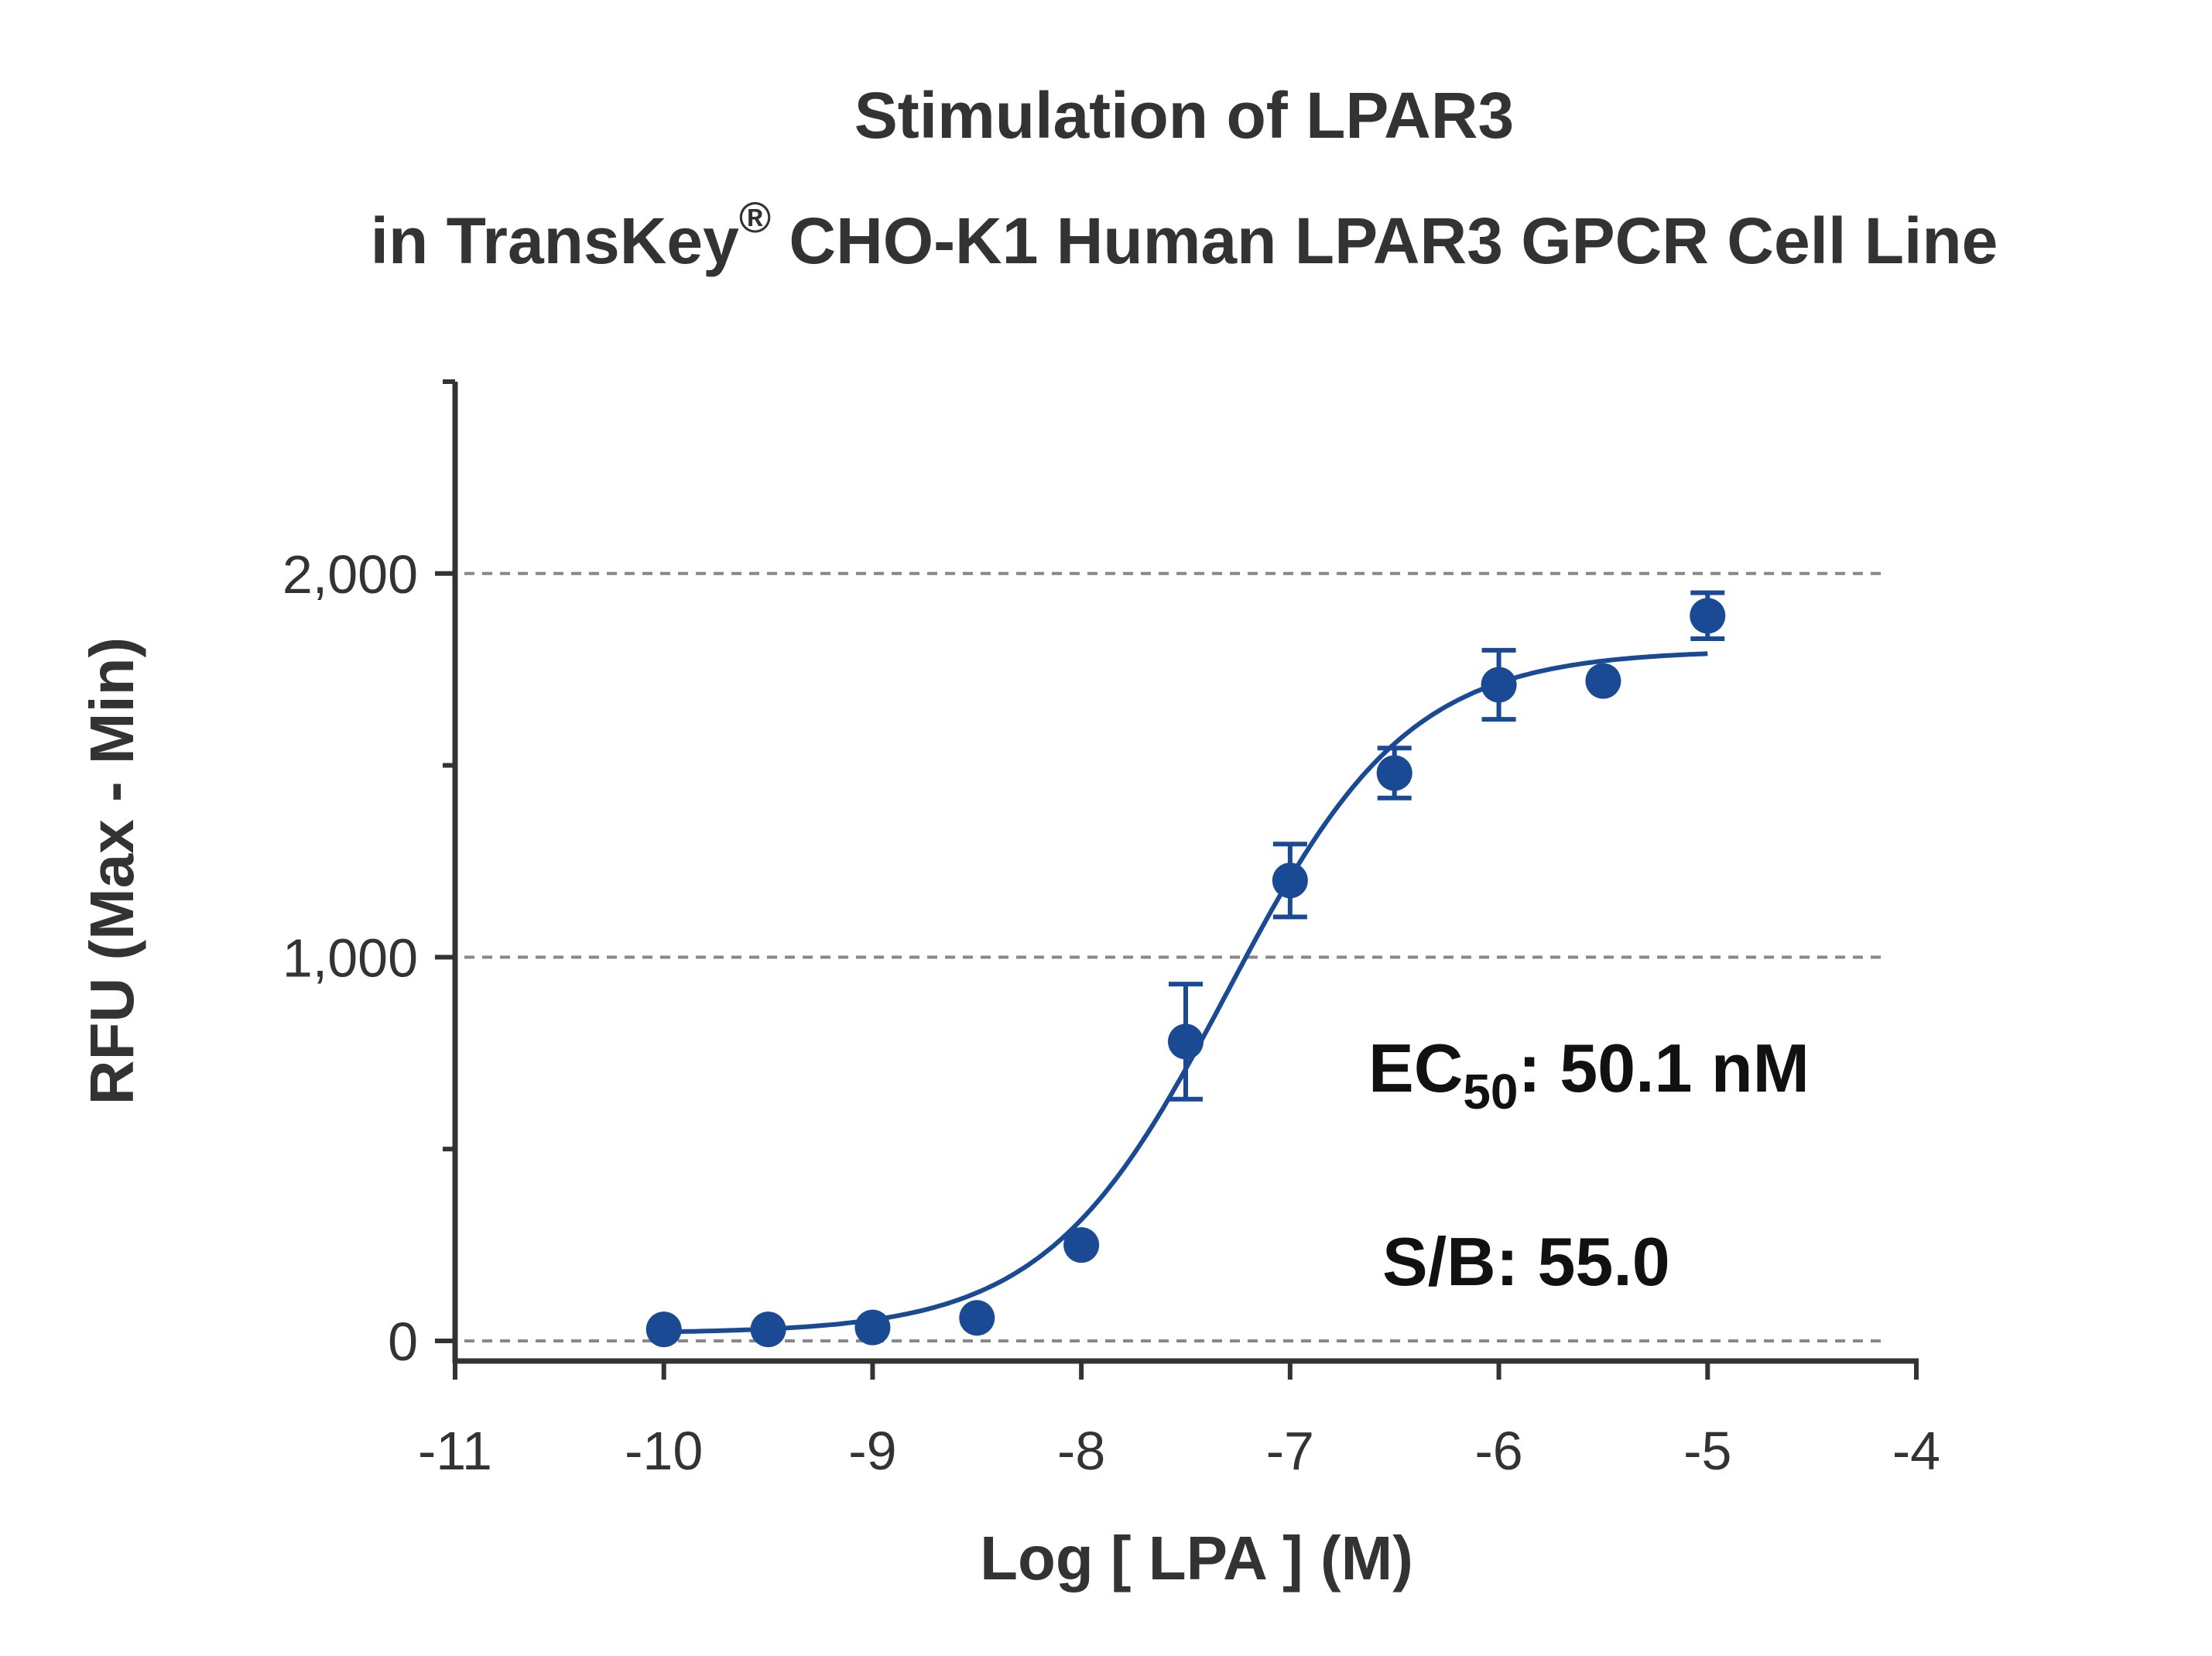  I want to click on chart-title-line-1: Stimulation of LPAR3, so click(1184, 115).